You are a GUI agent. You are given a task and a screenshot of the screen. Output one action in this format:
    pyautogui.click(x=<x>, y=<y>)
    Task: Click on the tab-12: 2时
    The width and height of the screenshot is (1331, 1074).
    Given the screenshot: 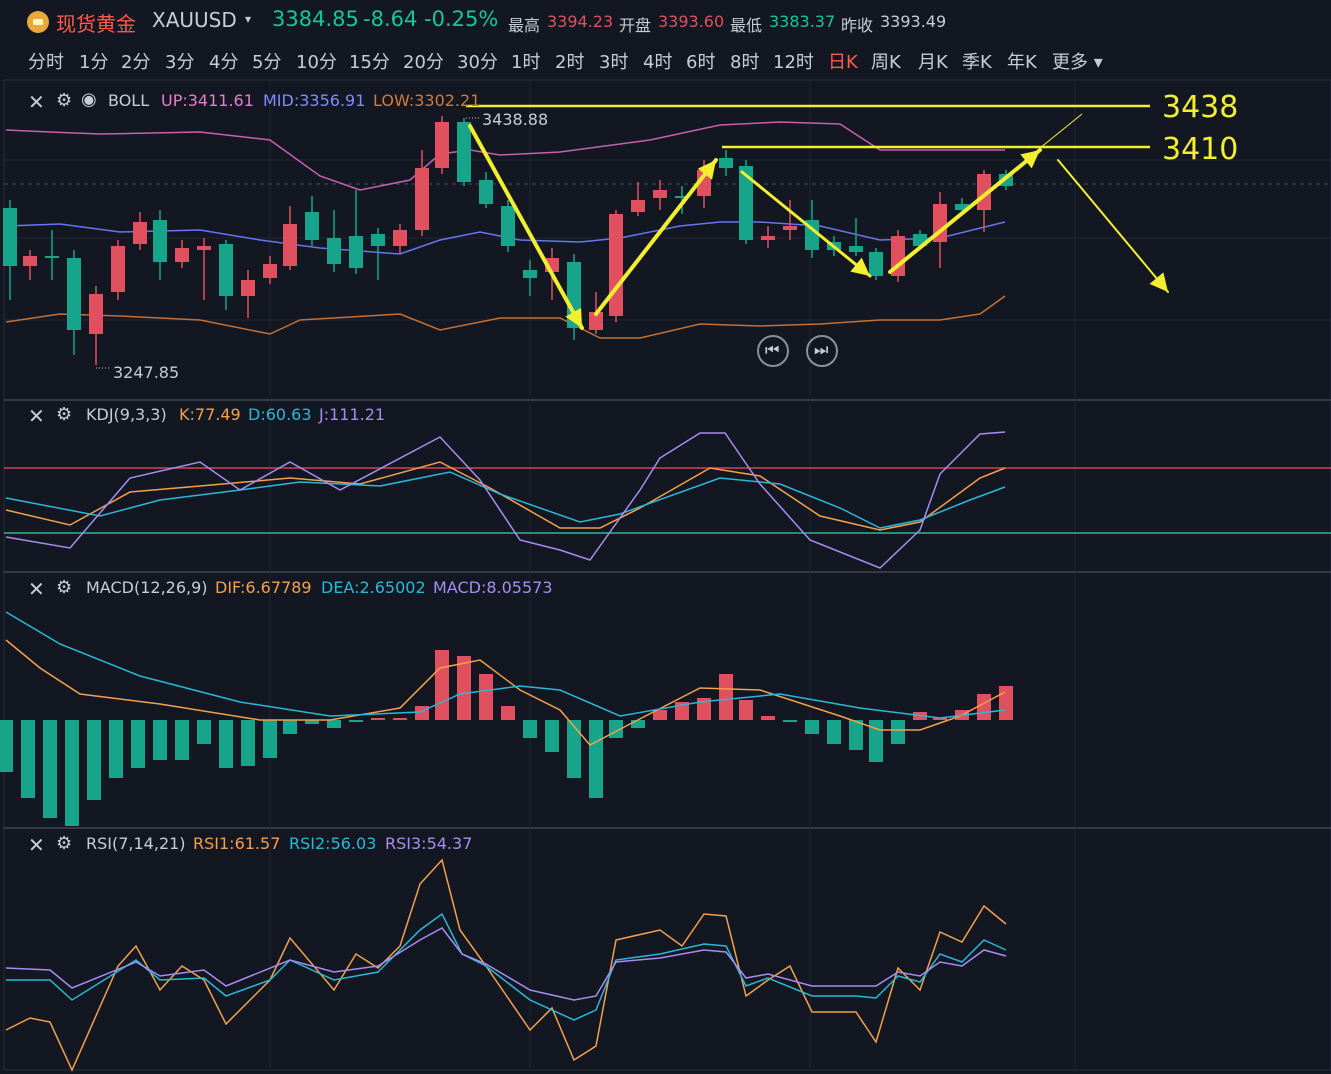 What is the action you would take?
    pyautogui.click(x=570, y=62)
    